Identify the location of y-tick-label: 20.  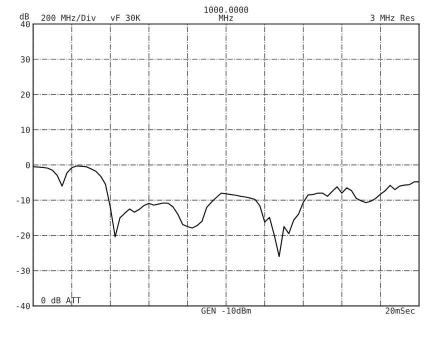
(25, 94).